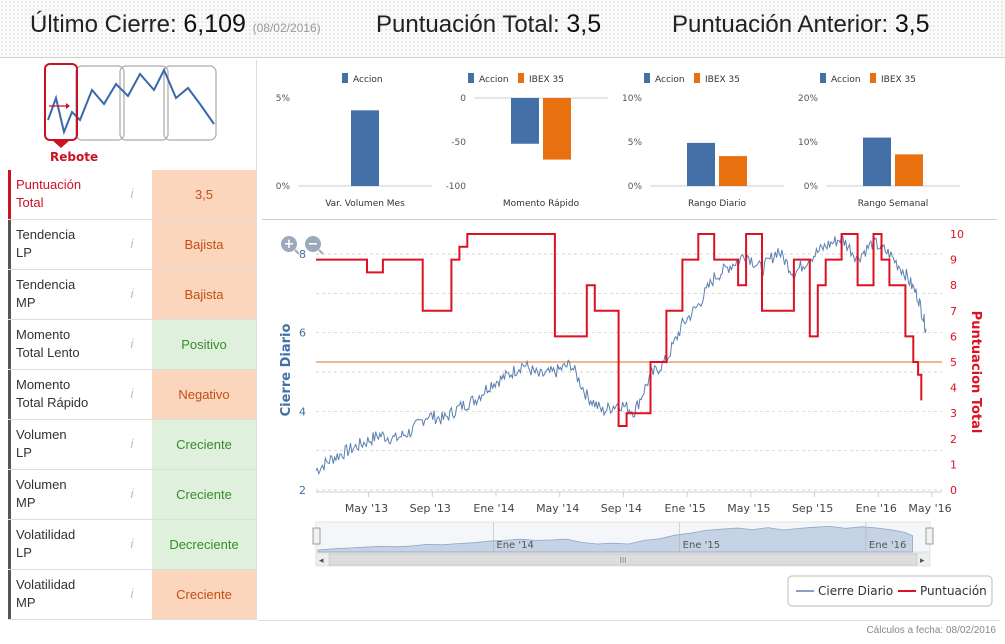 The height and width of the screenshot is (644, 1005). Describe the element at coordinates (41, 484) in the screenshot. I see `indicator-label-line-1: Volumen` at that location.